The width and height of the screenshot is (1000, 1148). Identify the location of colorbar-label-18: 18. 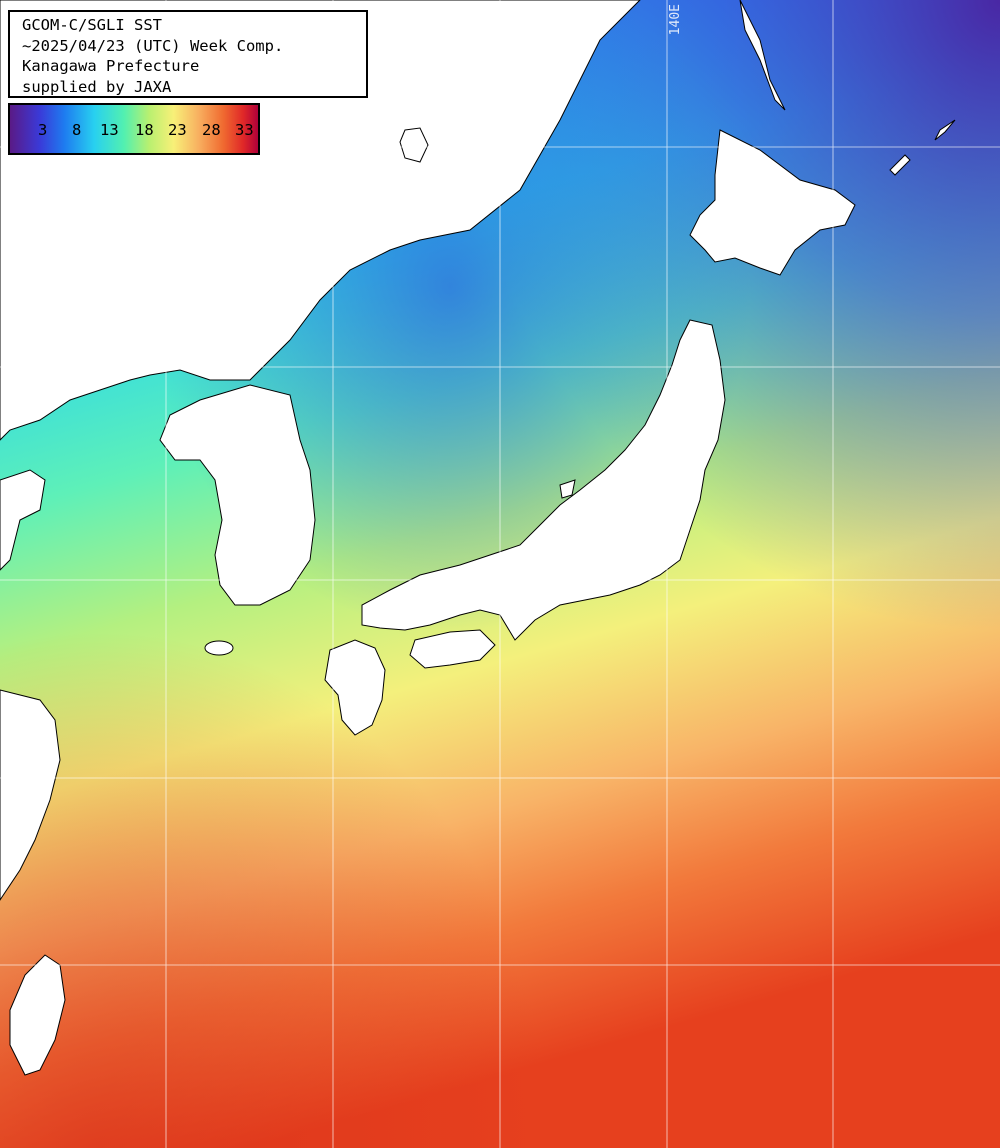
(144, 130).